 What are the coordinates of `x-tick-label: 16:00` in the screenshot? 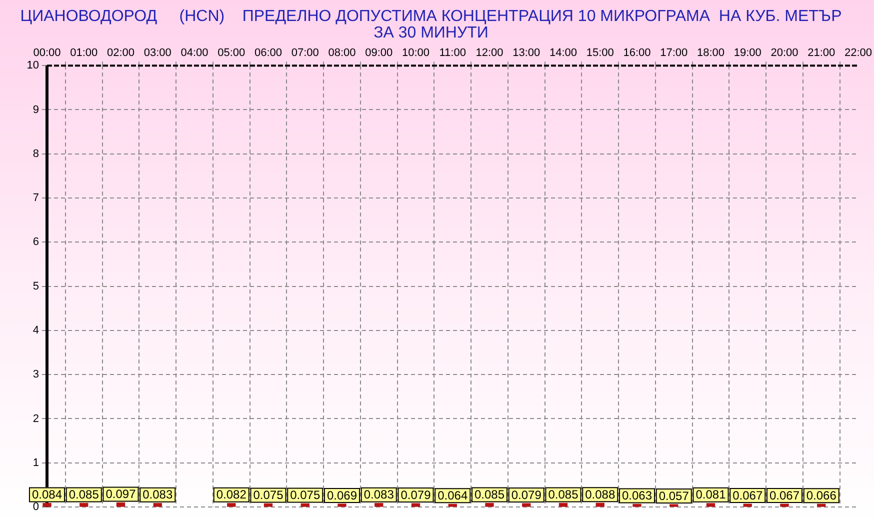 It's located at (637, 53).